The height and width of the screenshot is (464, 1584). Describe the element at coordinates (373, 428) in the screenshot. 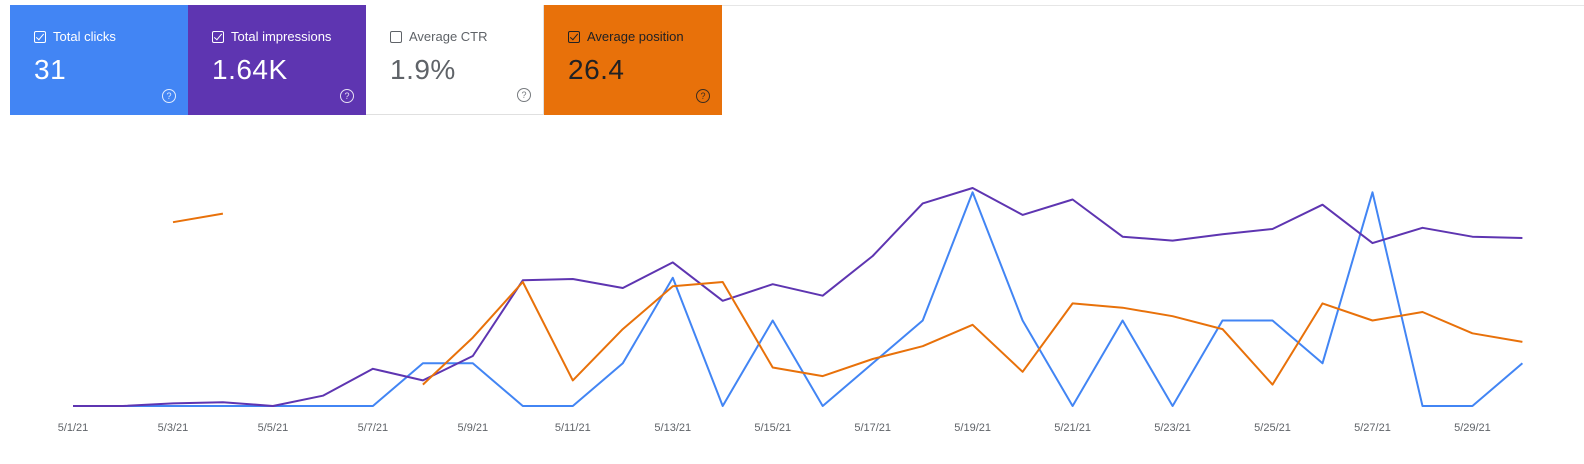

I see `x-tick-label: 5/7/21` at that location.